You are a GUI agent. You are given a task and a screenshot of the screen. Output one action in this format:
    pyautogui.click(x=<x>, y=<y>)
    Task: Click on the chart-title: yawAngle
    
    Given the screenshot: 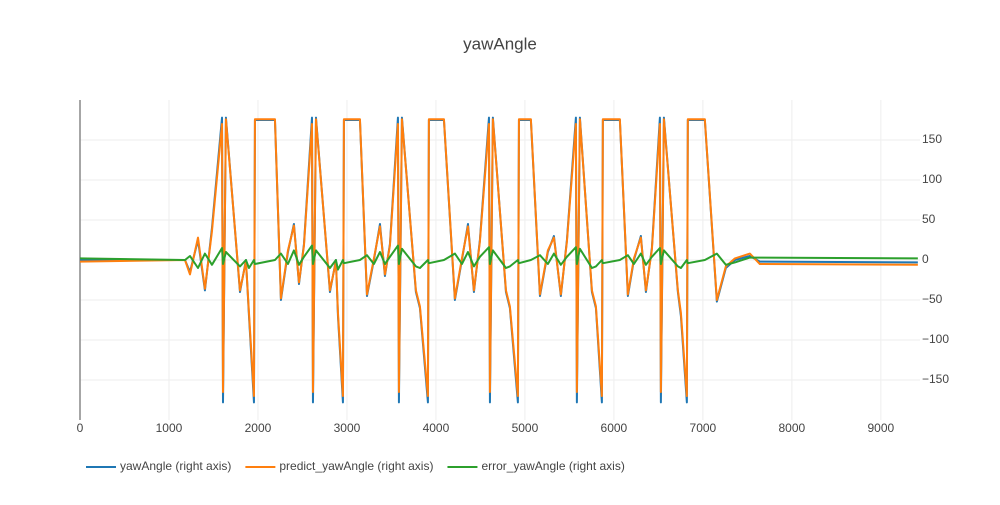 What is the action you would take?
    pyautogui.click(x=500, y=43)
    